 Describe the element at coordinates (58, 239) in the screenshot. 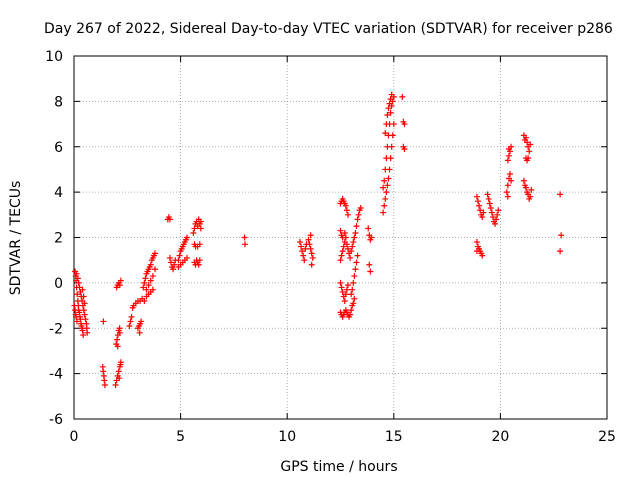

I see `y-tick-label: 2` at that location.